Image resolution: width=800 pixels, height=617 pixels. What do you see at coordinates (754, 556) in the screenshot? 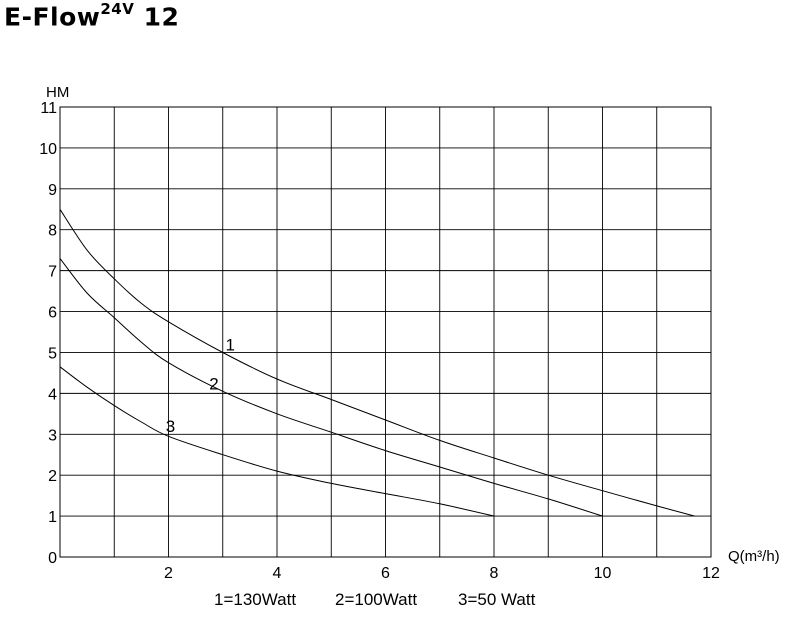
I see `x-axis-label: Q(m³/h)` at bounding box center [754, 556].